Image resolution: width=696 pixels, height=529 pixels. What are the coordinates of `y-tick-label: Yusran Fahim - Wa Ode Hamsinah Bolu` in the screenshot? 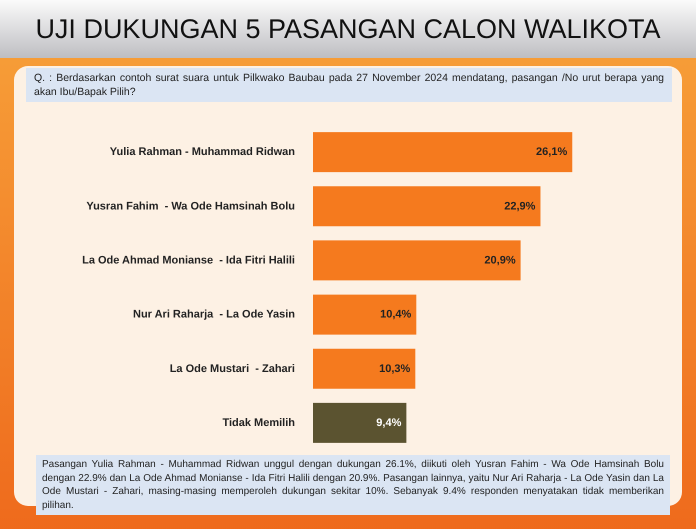 It's located at (190, 206).